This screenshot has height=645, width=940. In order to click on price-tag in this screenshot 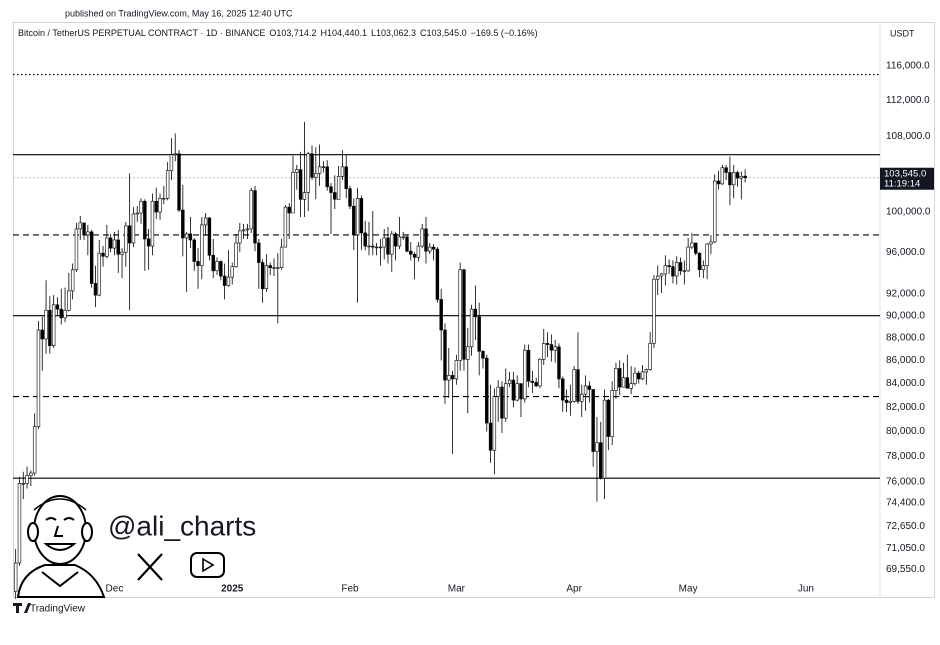, I will do `click(907, 178)`.